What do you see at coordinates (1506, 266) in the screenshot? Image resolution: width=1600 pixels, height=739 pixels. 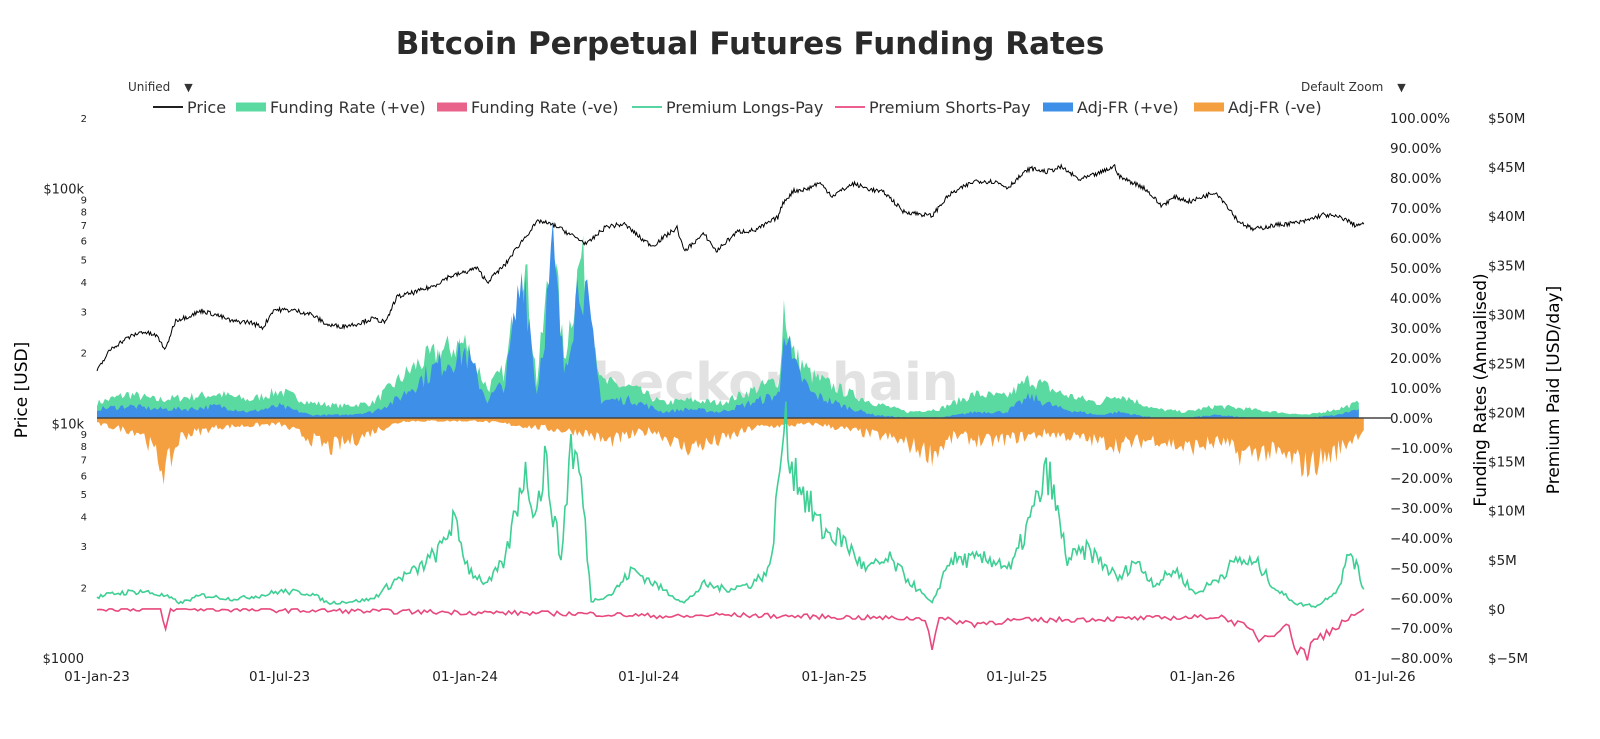 I see `premium-tick-label: $35M` at bounding box center [1506, 266].